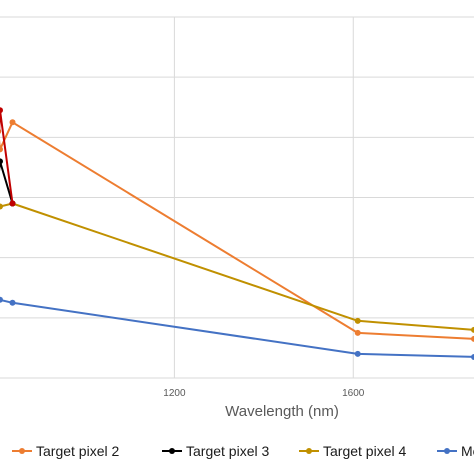 This screenshot has height=474, width=474. Describe the element at coordinates (174, 393) in the screenshot. I see `x-tick-label: 1200` at that location.